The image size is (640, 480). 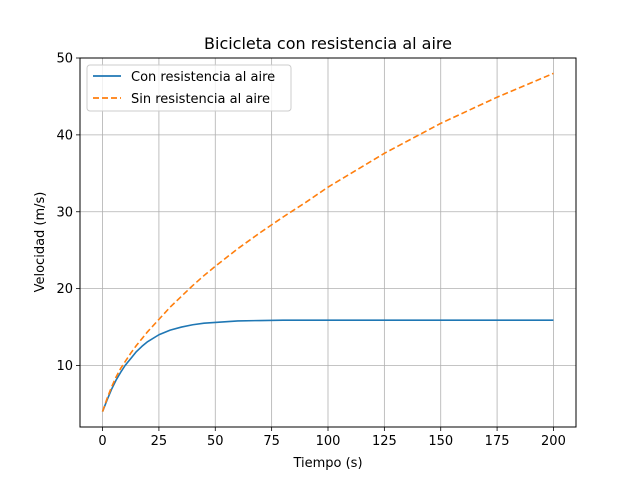 What do you see at coordinates (215, 441) in the screenshot?
I see `x-tick-label: 50` at bounding box center [215, 441].